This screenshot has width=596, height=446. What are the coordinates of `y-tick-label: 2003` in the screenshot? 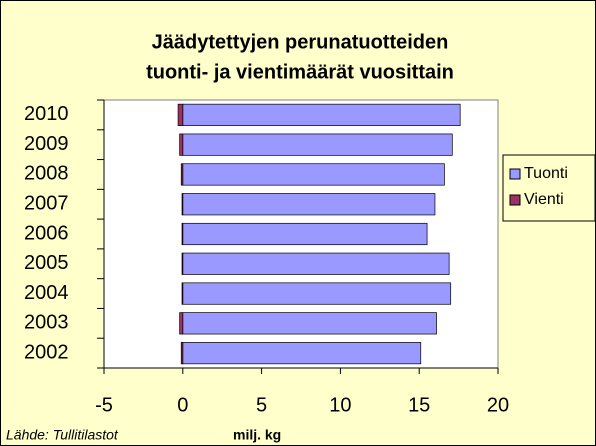 It's located at (46, 323).